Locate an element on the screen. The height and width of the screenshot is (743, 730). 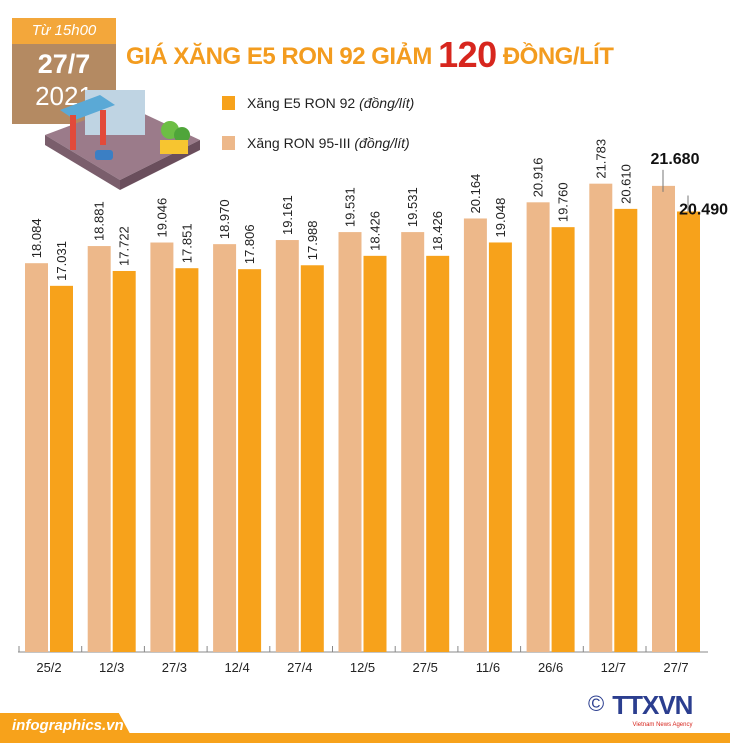
ttxvn-logo: © TTXVN Vietnam News Agency is located at coordinates (640, 709).